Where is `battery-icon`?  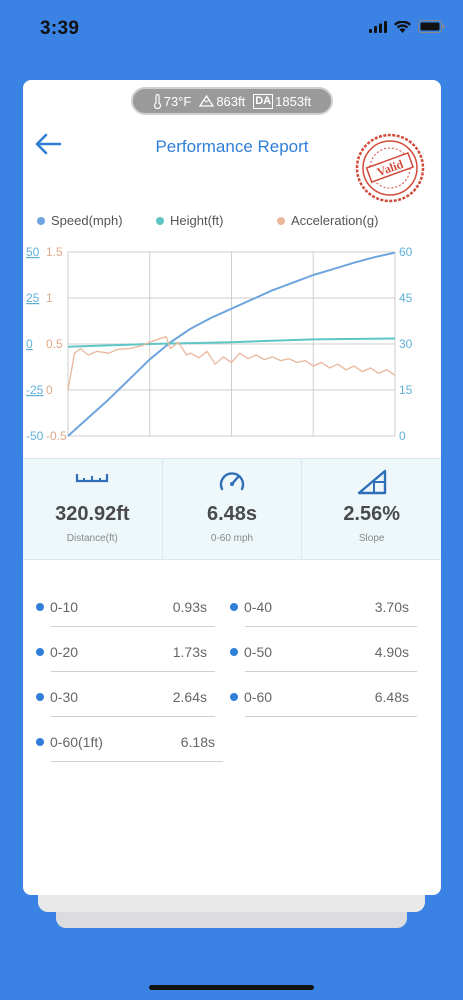 battery-icon is located at coordinates (431, 26).